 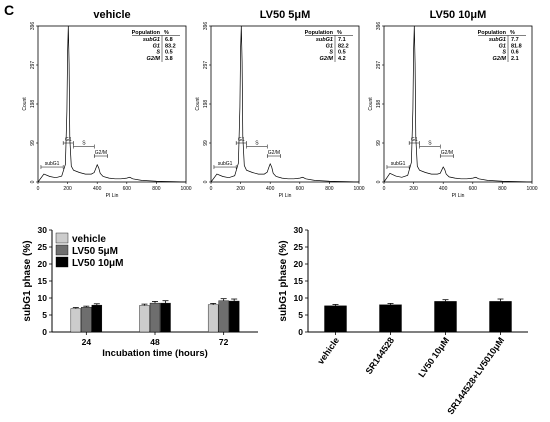 What do you see at coordinates (285, 104) in the screenshot?
I see `histogram-frame` at bounding box center [285, 104].